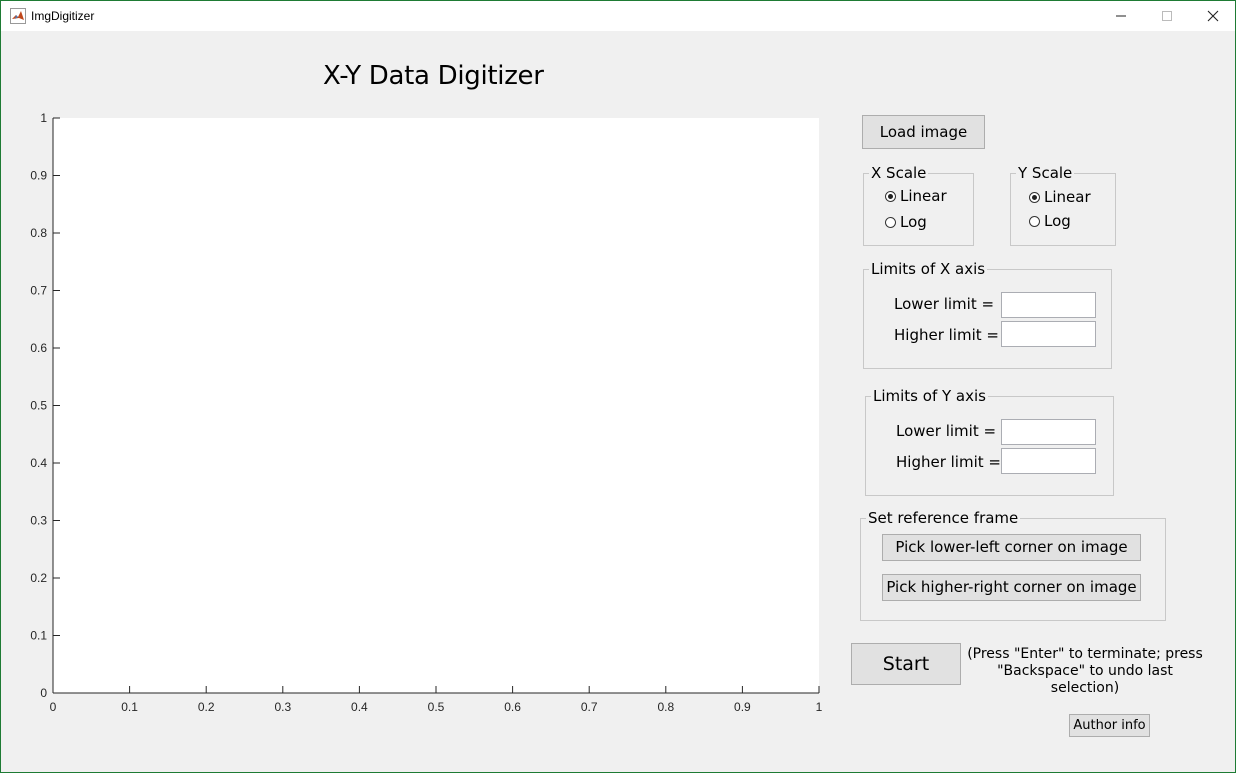 The image size is (1236, 773). What do you see at coordinates (923, 132) in the screenshot?
I see `load-image-button: Load image` at bounding box center [923, 132].